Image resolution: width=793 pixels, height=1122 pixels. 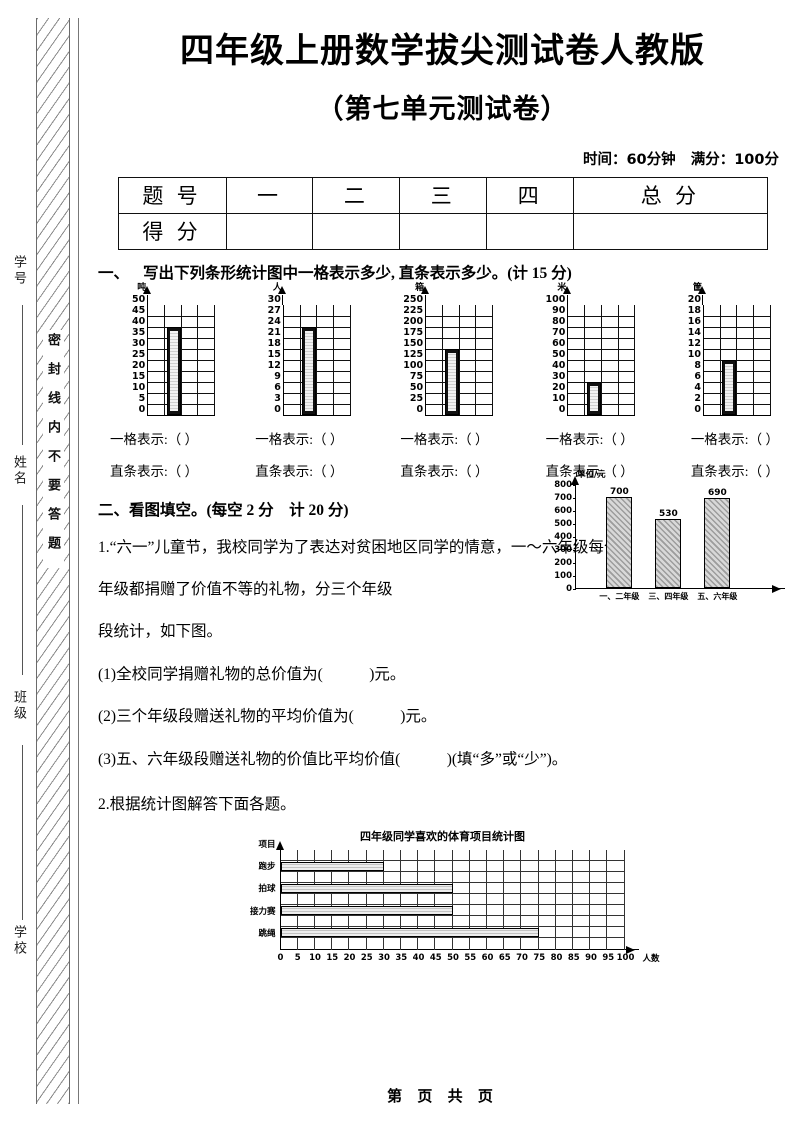 I want to click on donation-chart-bar: 690 五、六年级, so click(x=717, y=544).